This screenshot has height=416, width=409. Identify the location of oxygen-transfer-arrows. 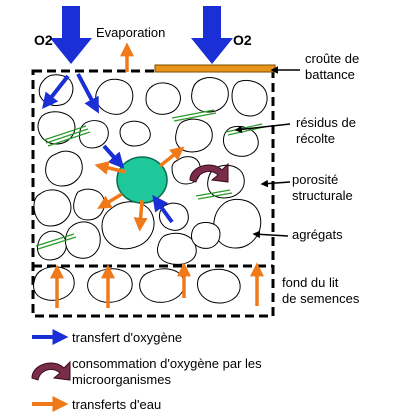
(108, 148).